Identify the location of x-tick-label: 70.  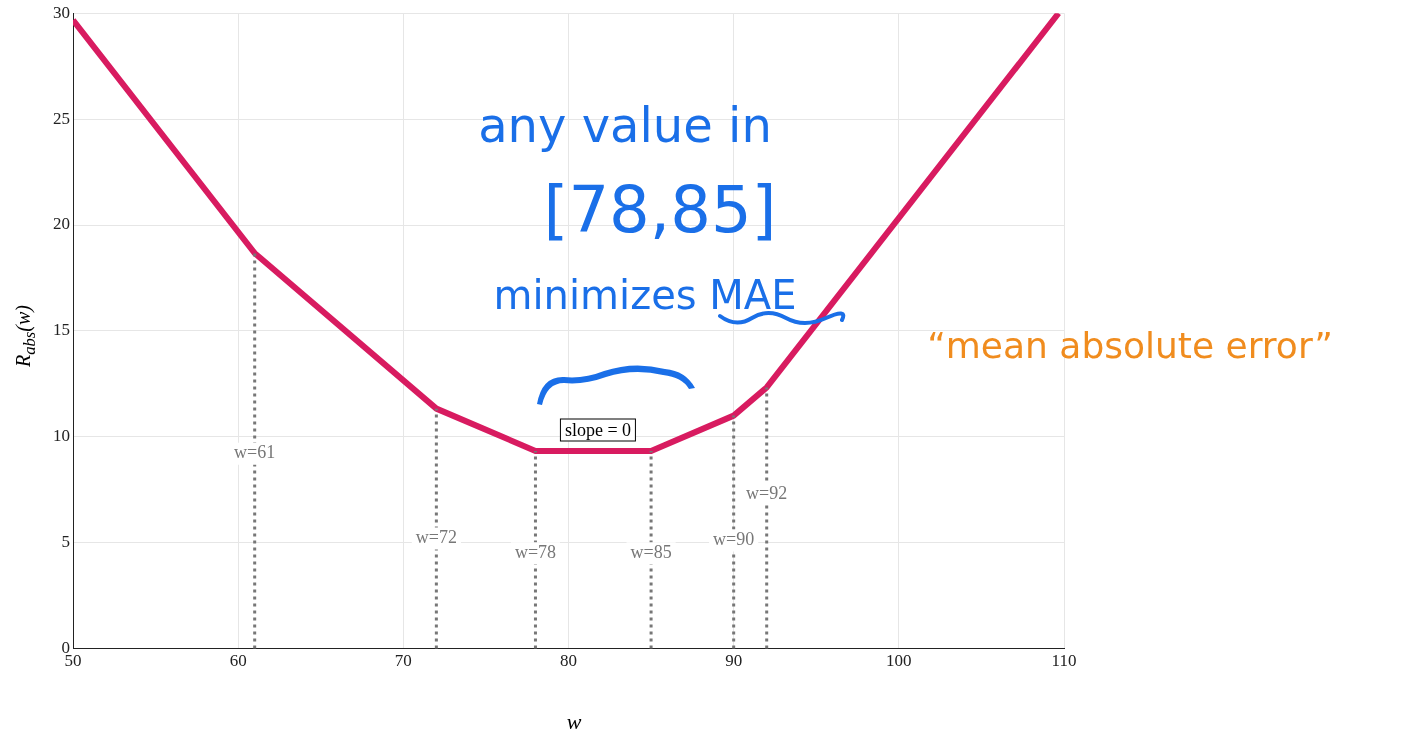
(403, 661).